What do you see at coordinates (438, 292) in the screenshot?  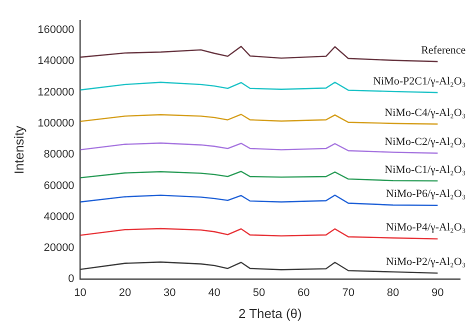 I see `x-tick-label: 90` at bounding box center [438, 292].